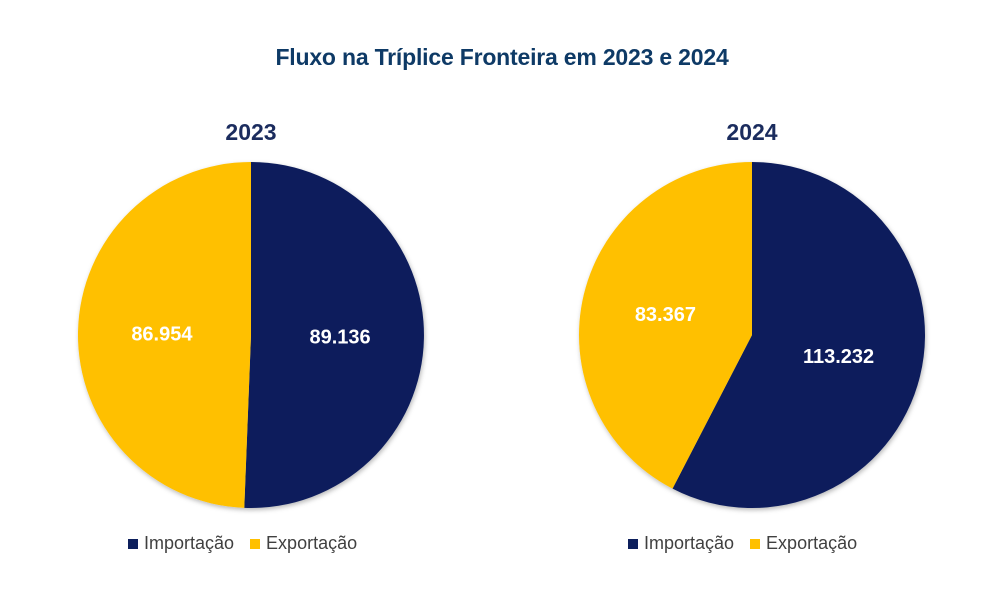 The image size is (1004, 591). I want to click on slice-2023-importacao, so click(334, 335).